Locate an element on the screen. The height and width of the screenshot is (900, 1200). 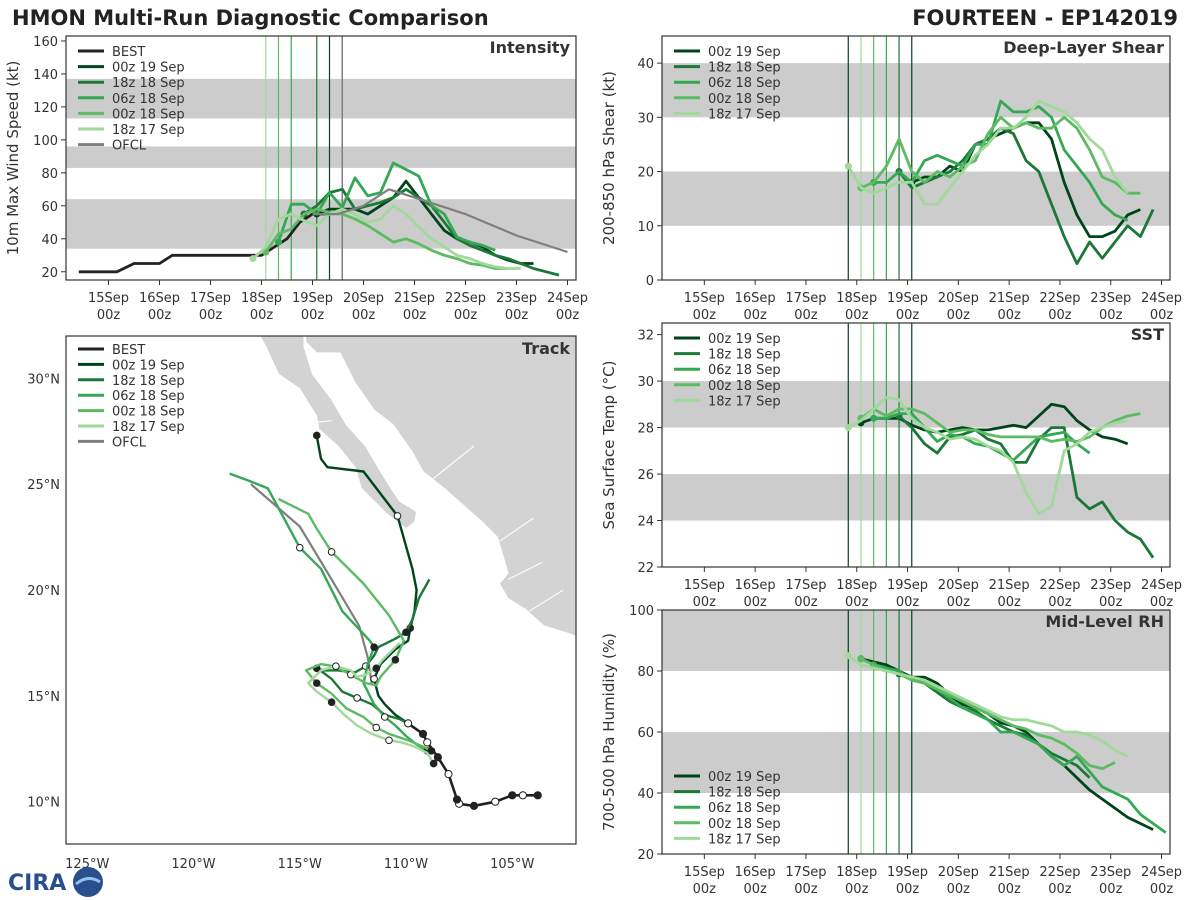
rh-xtick-hour-8: 00z is located at coordinates (1111, 889).